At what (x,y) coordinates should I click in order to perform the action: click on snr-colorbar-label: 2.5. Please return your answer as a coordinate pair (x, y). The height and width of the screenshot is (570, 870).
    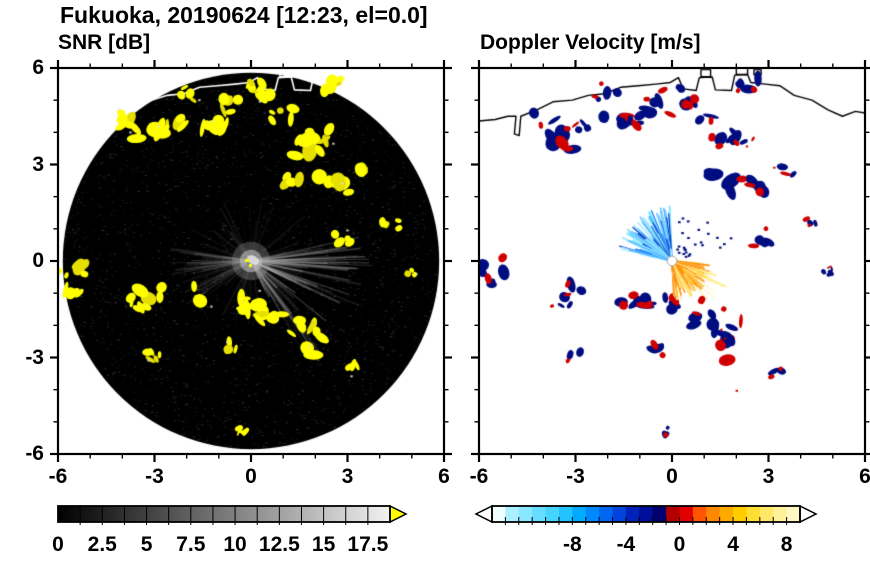
    Looking at the image, I should click on (102, 544).